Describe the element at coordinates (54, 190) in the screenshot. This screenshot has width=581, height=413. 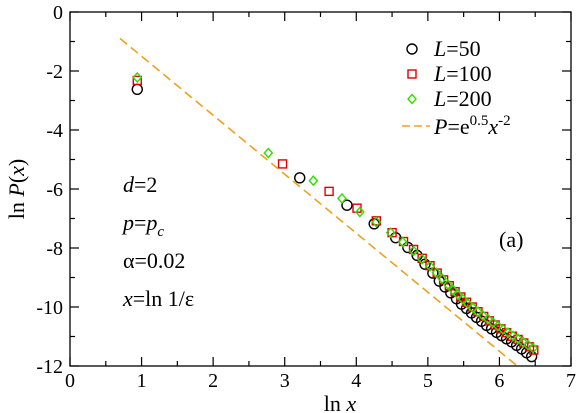
I see `y-tick-label: -6` at that location.